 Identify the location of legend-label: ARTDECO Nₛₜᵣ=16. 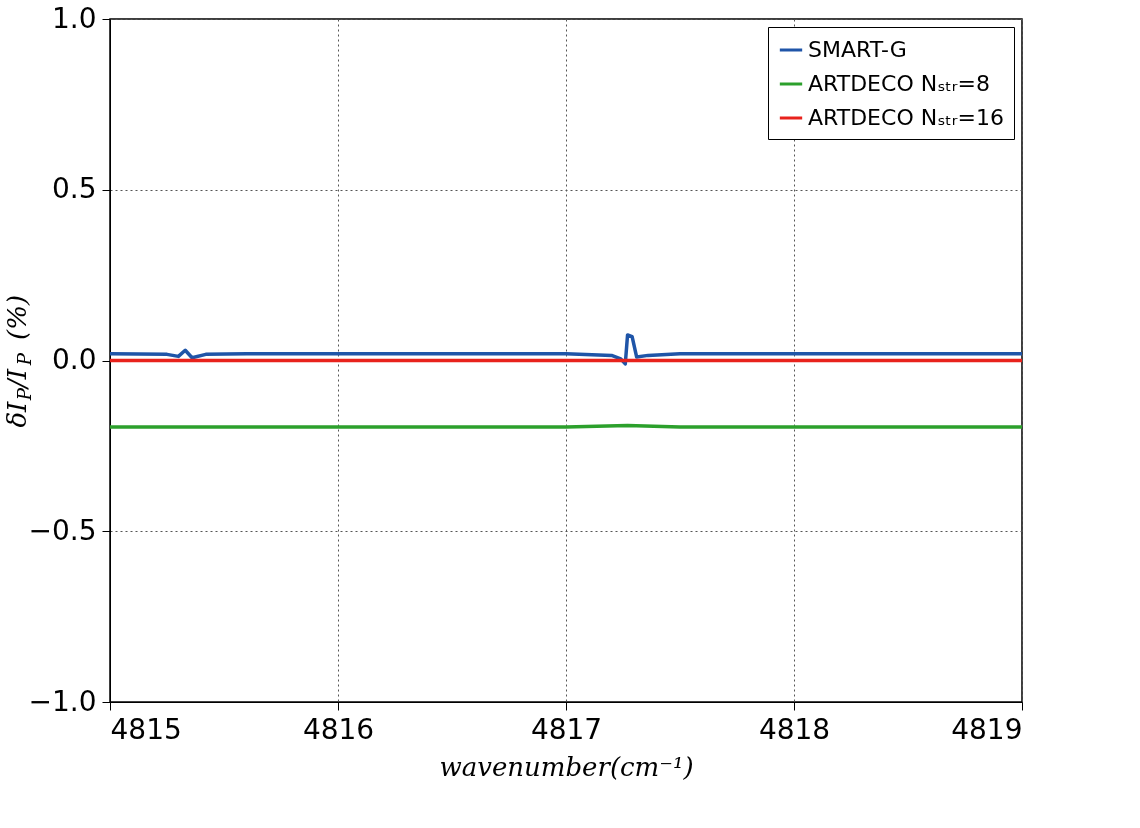
(906, 117).